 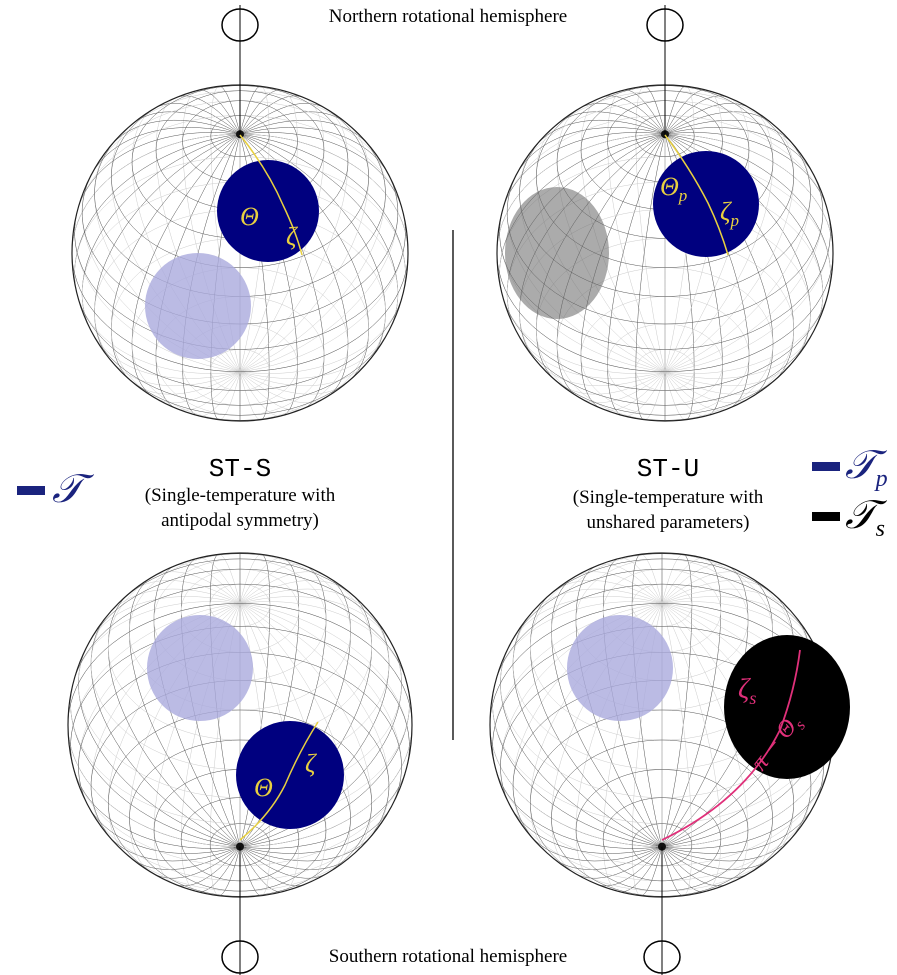 I want to click on spot-antipodal, so click(x=200, y=668).